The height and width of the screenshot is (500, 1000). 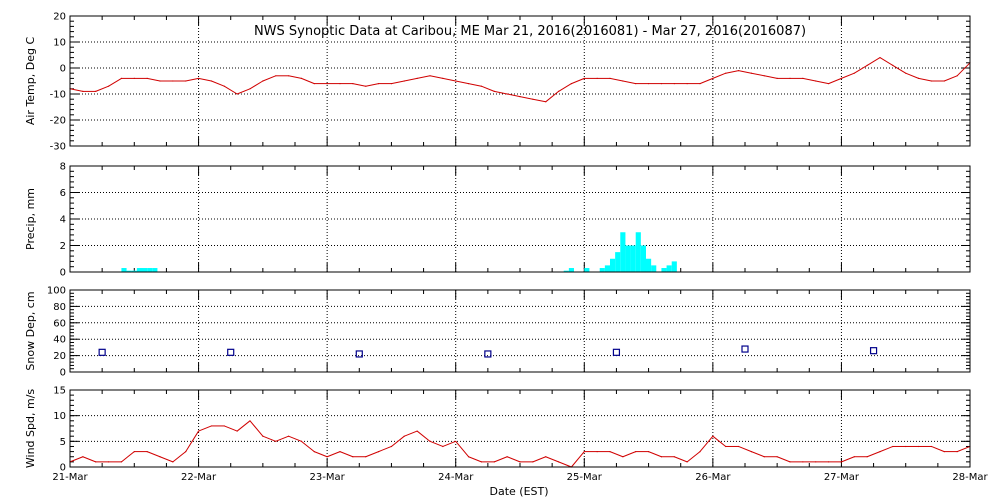 I want to click on y-axis-label: Wind Spd, m/s, so click(x=30, y=429).